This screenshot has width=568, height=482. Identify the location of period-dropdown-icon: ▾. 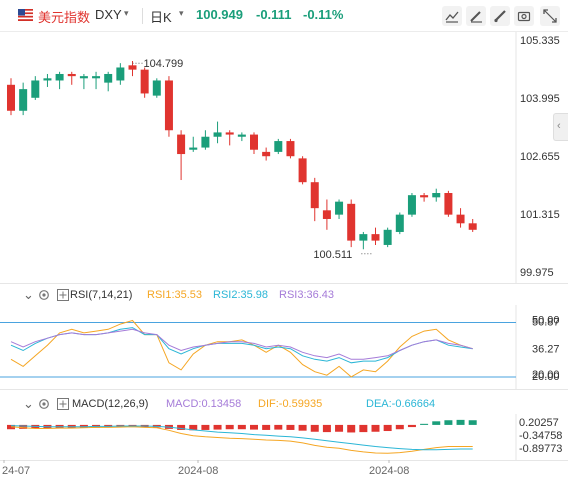
(181, 13).